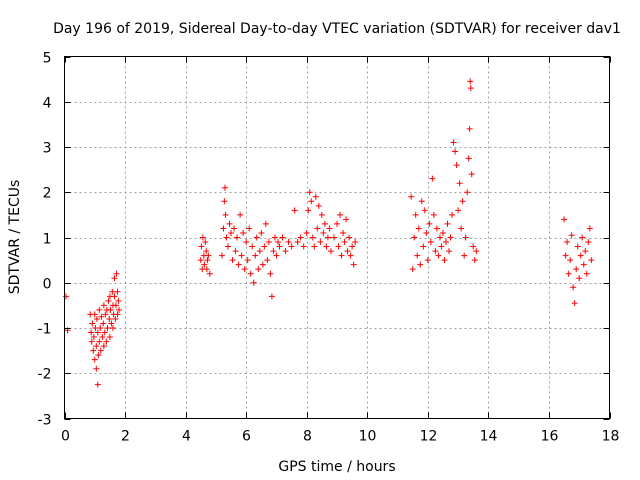  What do you see at coordinates (489, 437) in the screenshot?
I see `x-tick-label: 14` at bounding box center [489, 437].